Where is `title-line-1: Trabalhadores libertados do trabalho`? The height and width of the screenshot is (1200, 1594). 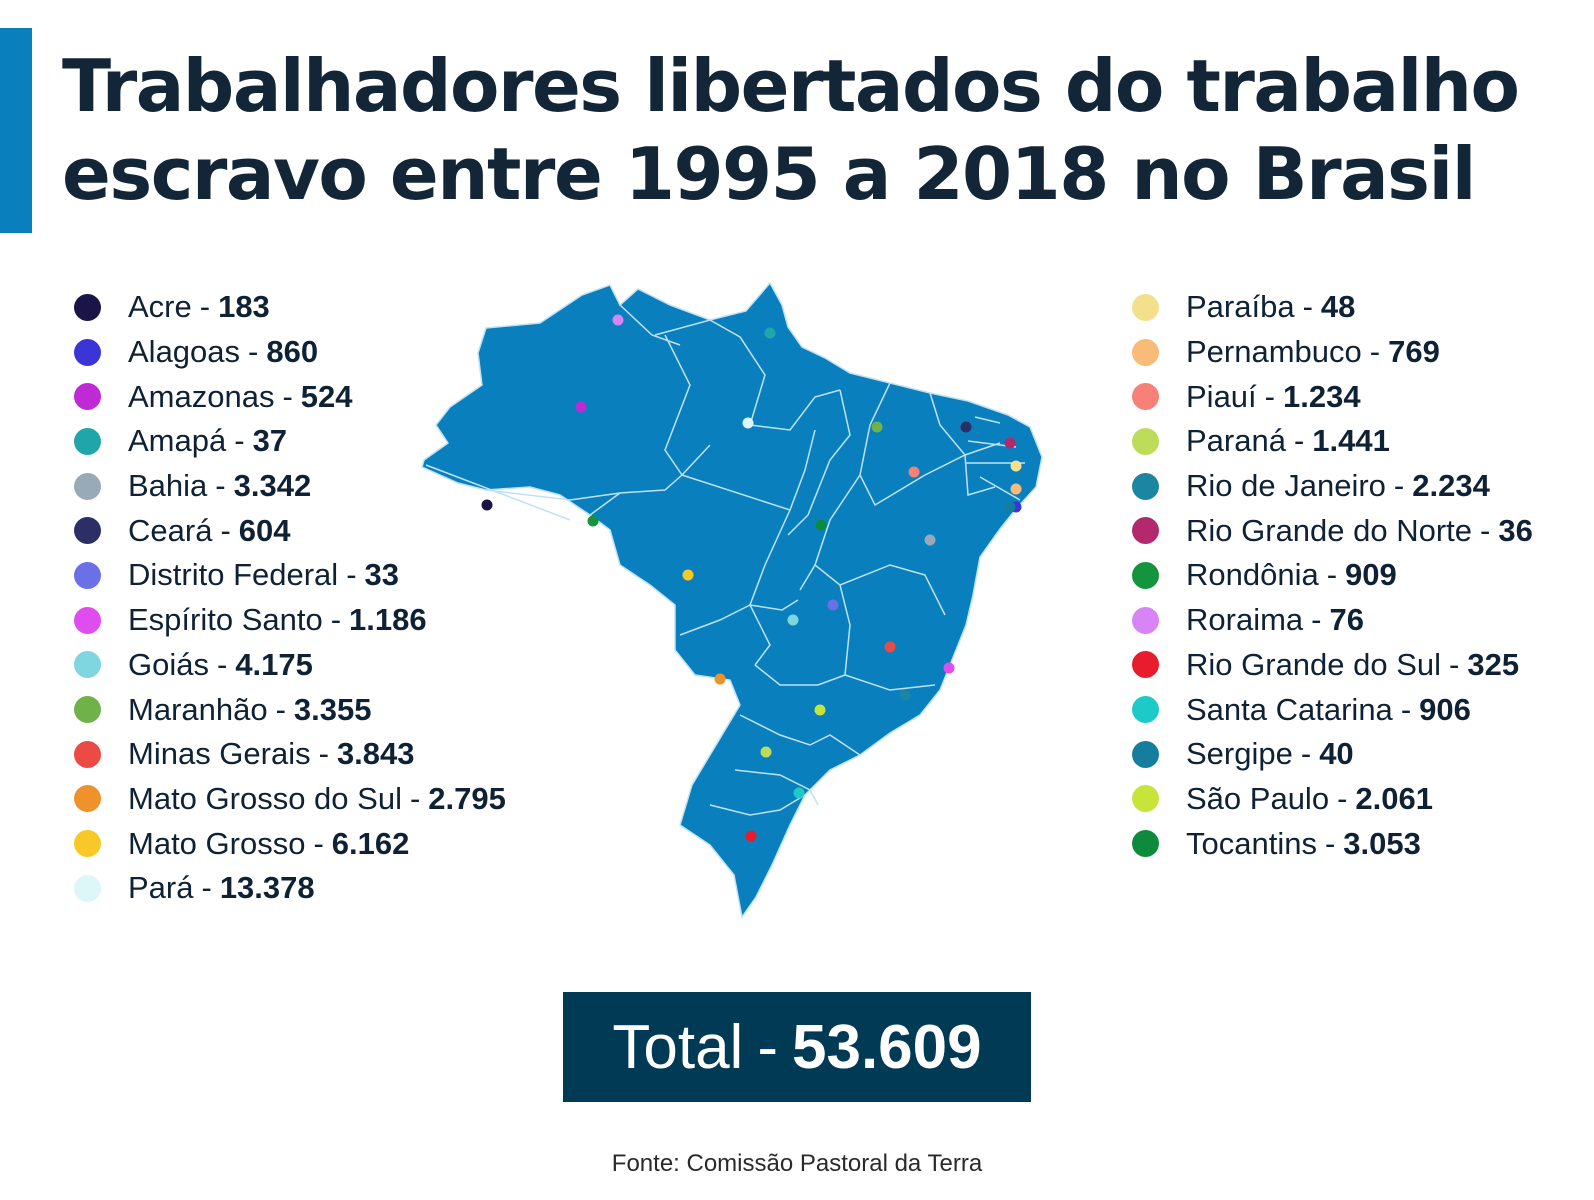
title-line-1: Trabalhadores libertados do trabalho is located at coordinates (791, 86).